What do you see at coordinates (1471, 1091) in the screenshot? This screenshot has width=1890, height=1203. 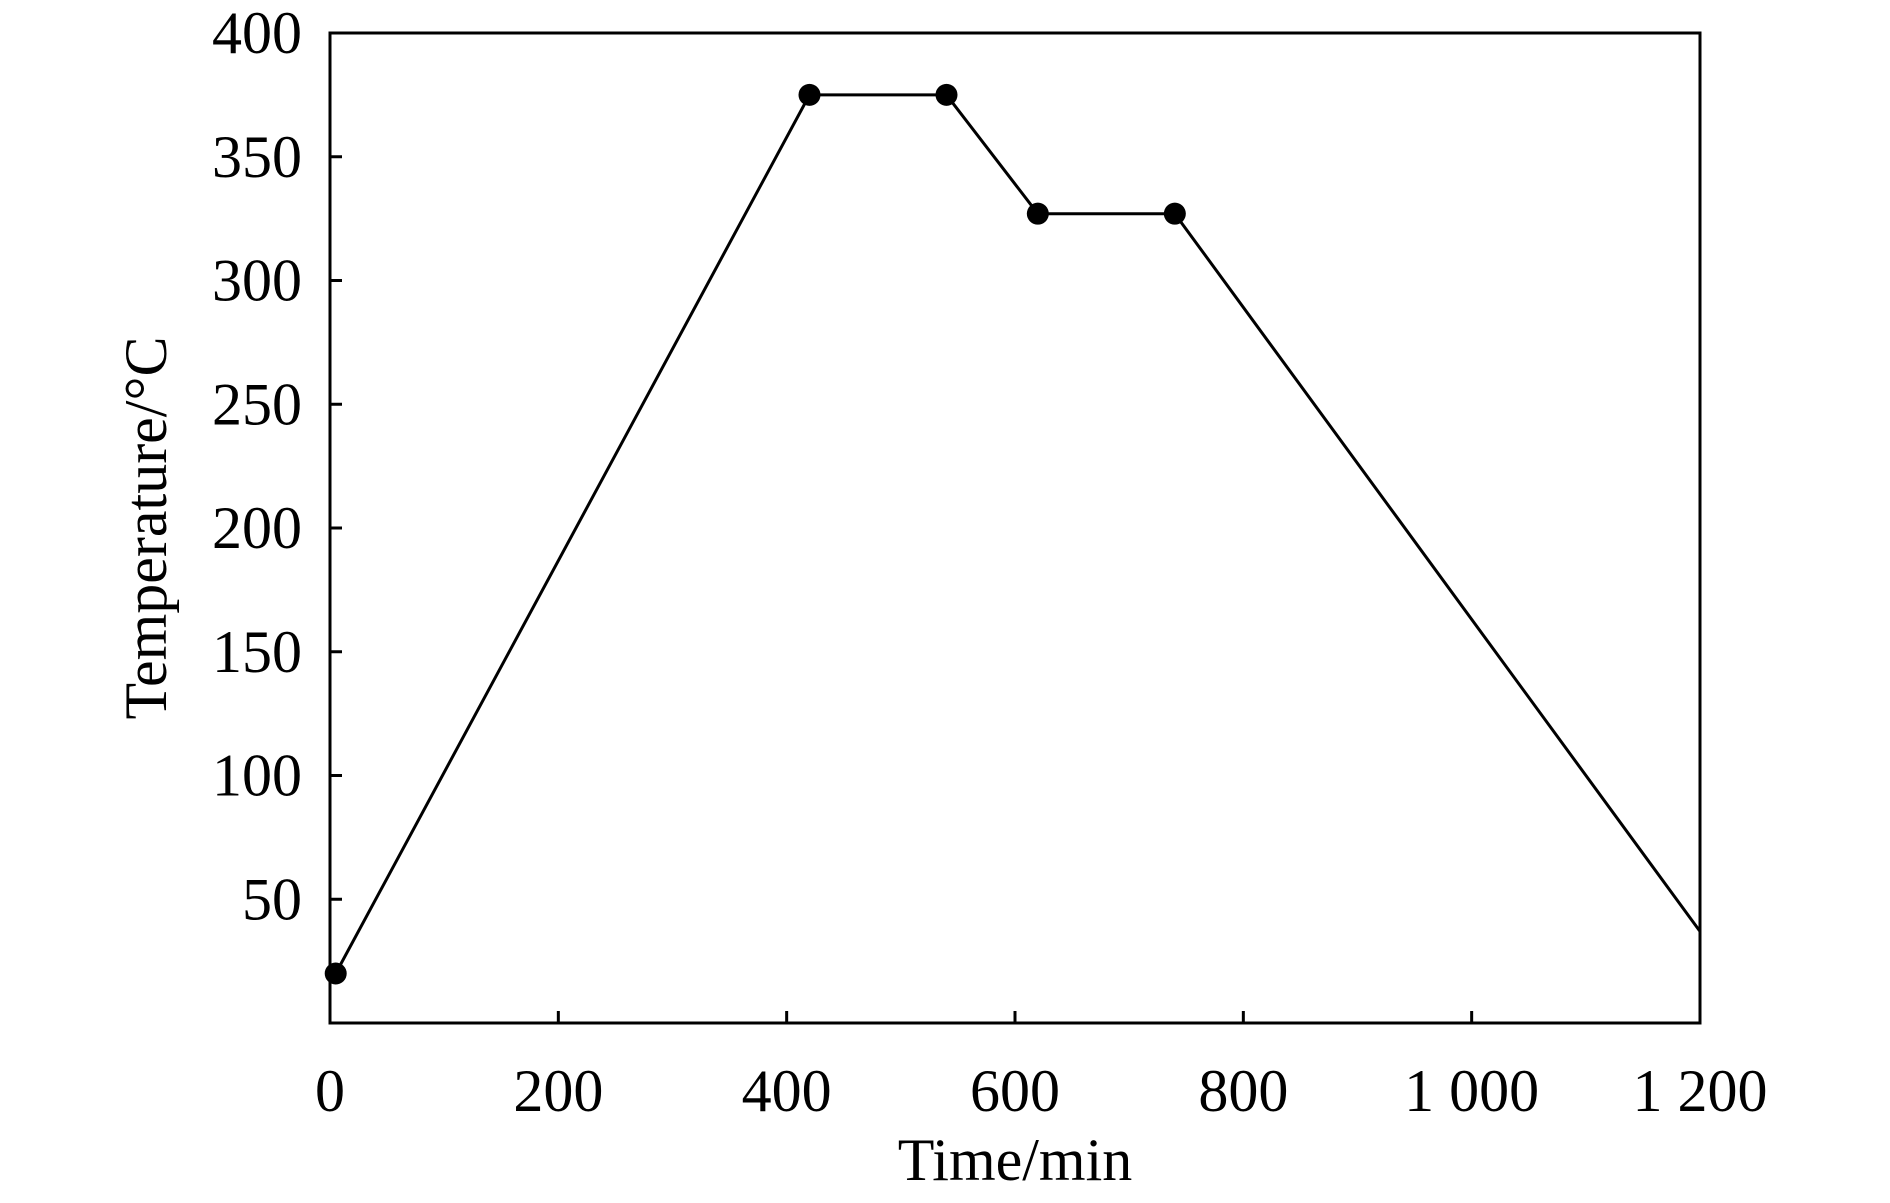 I see `x-tick-label: 1 000` at bounding box center [1471, 1091].